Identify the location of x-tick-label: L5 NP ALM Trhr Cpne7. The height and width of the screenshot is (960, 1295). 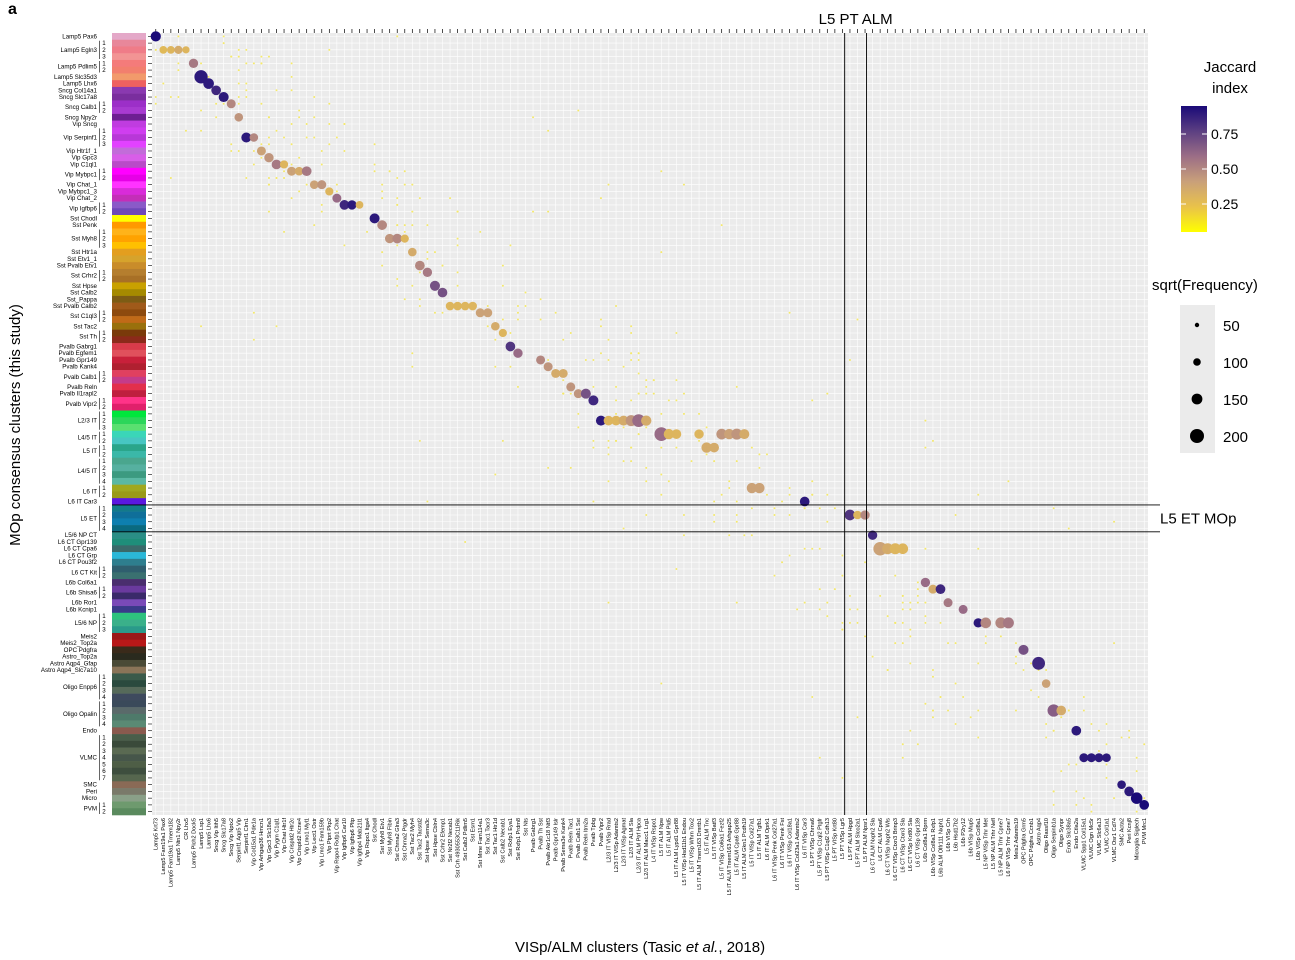
(1002, 847).